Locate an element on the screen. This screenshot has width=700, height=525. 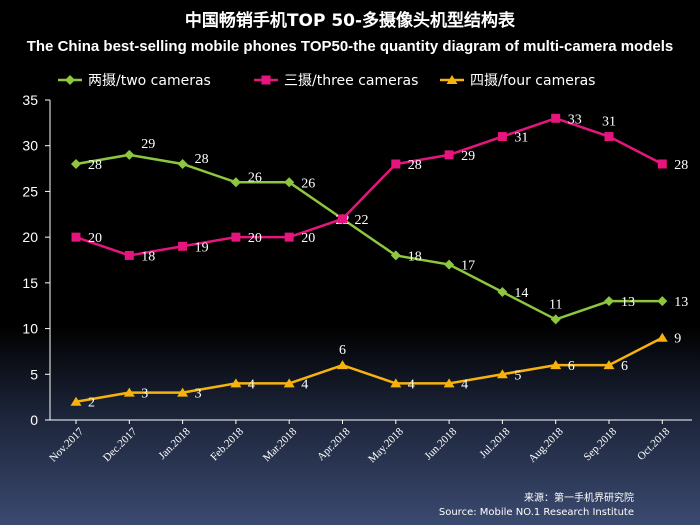
x-tick-label: Jan.2018 is located at coordinates (174, 443).